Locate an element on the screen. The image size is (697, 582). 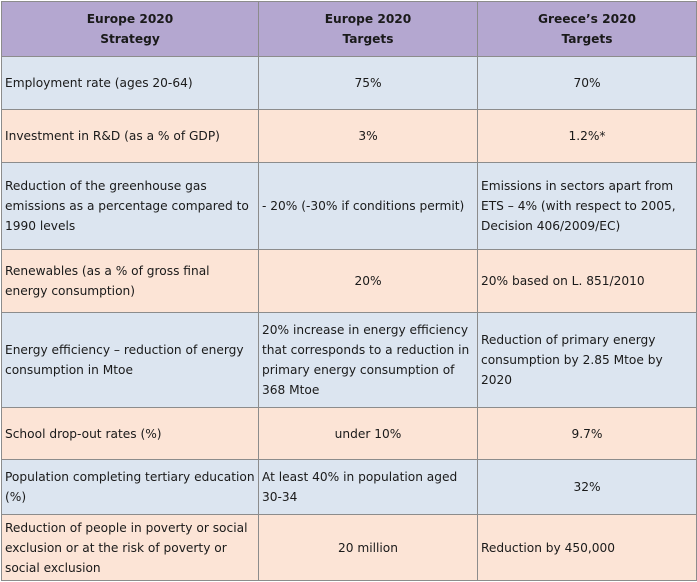
greece-target-cell: 1.2%* is located at coordinates (587, 136).